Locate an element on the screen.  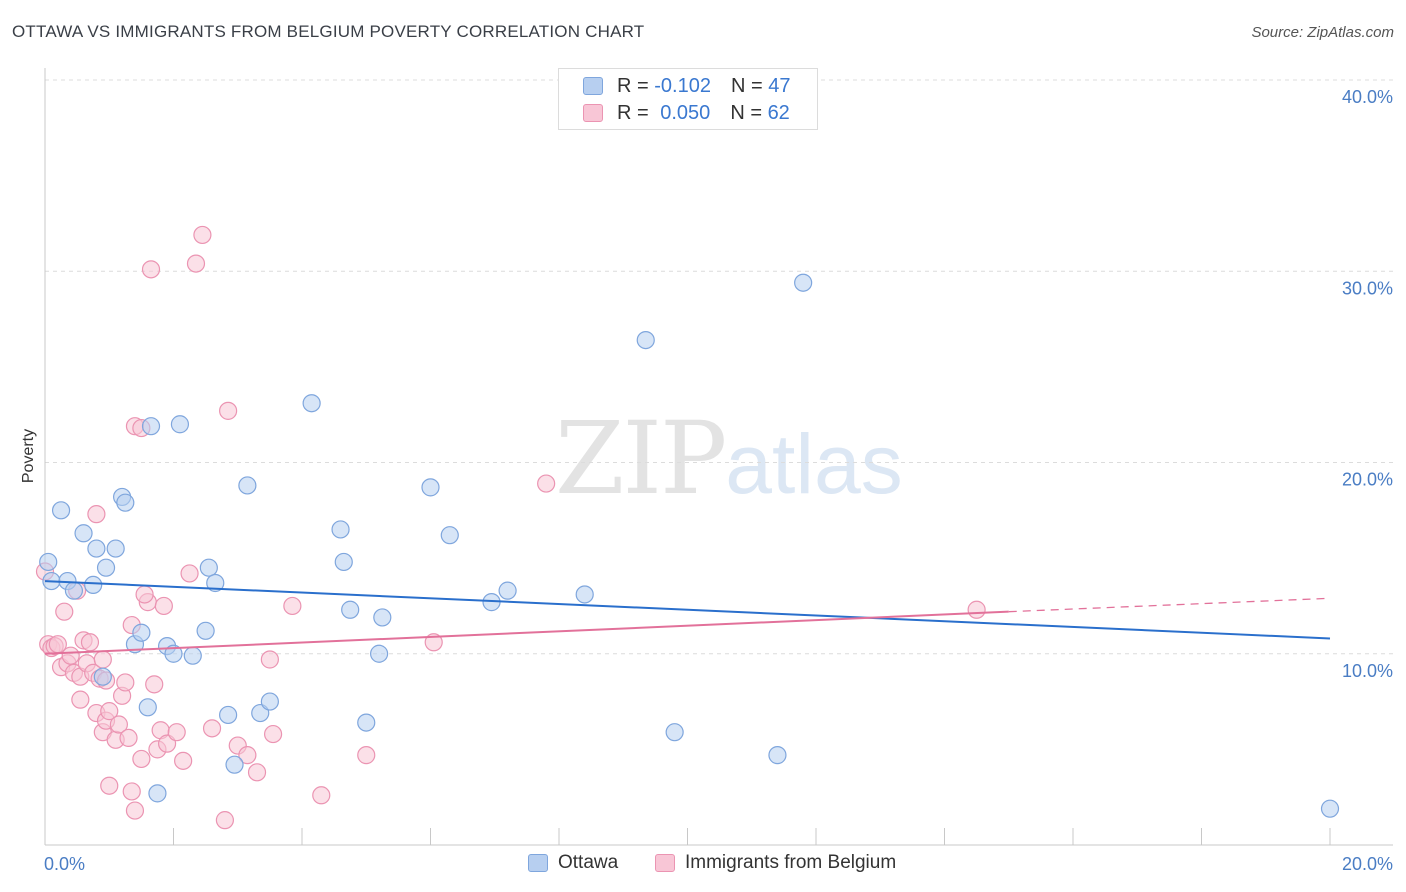
y-axis-label: Poverty is located at coordinates (28, 456).